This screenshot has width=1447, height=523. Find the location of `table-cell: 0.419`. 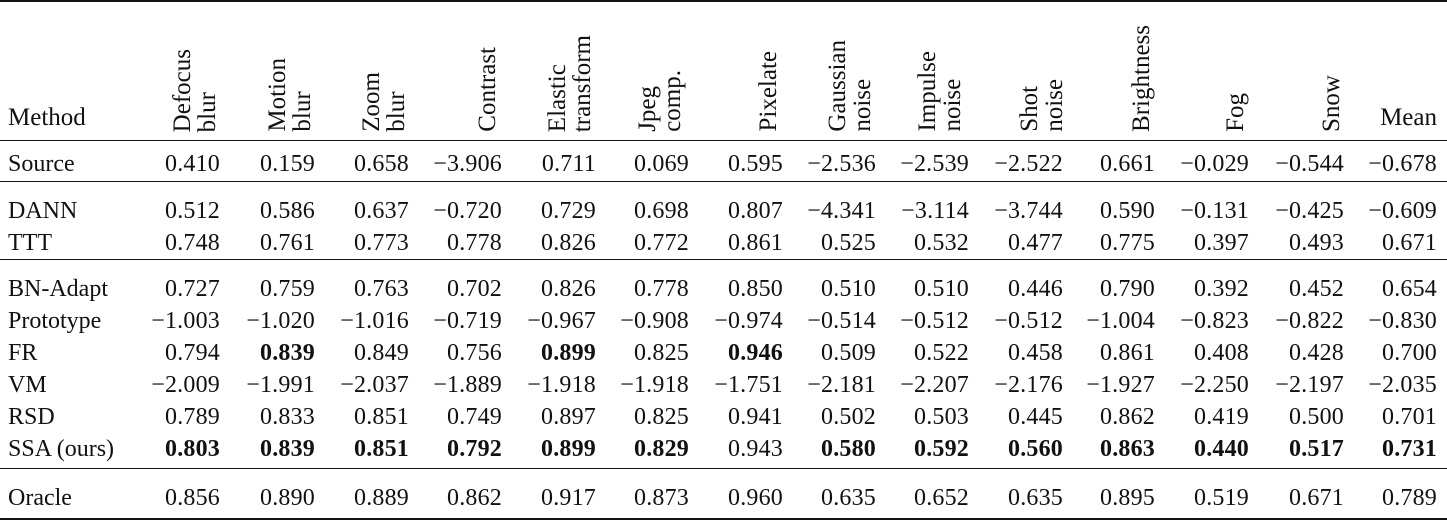

table-cell: 0.419 is located at coordinates (1221, 417).